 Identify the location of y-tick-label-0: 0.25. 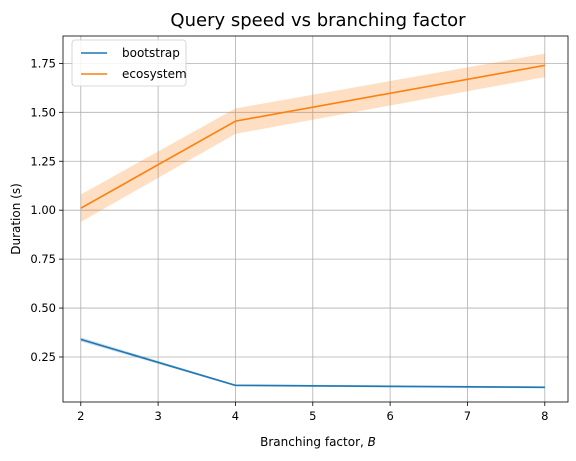
(43, 357).